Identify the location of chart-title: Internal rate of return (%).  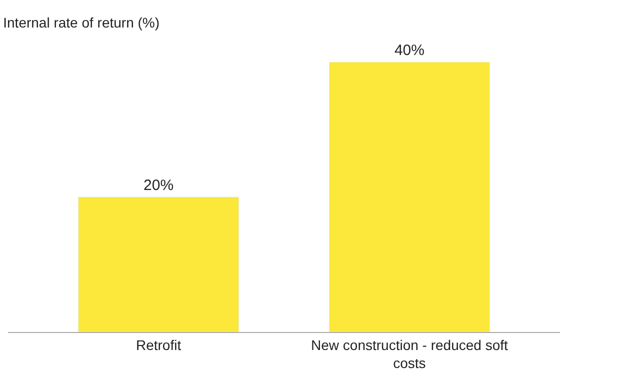
(81, 22).